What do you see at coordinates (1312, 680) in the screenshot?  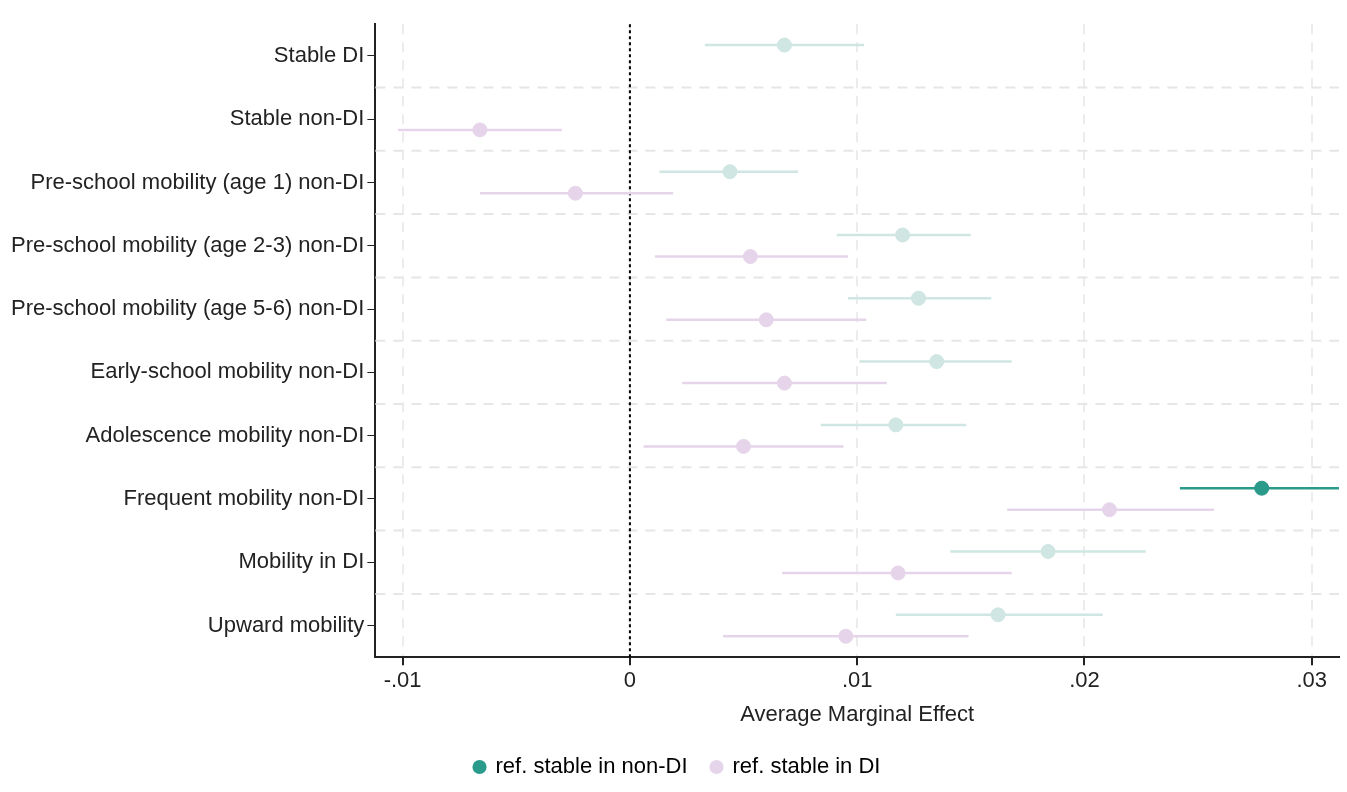 I see `x-tick-label: .03` at bounding box center [1312, 680].